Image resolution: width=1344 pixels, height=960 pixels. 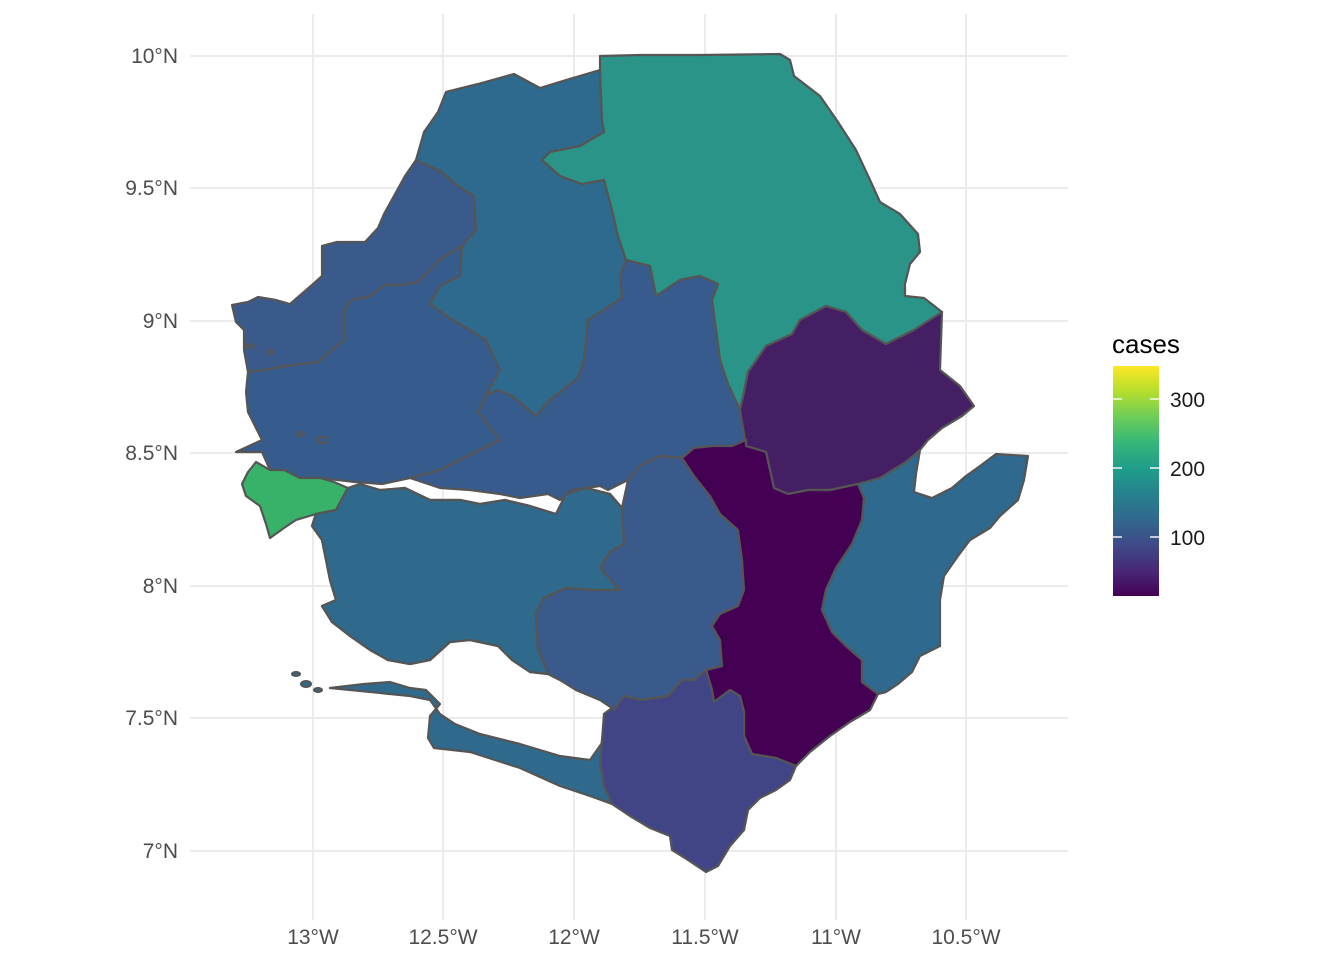 I want to click on y-tick-label: 8.5°N, so click(x=151, y=453).